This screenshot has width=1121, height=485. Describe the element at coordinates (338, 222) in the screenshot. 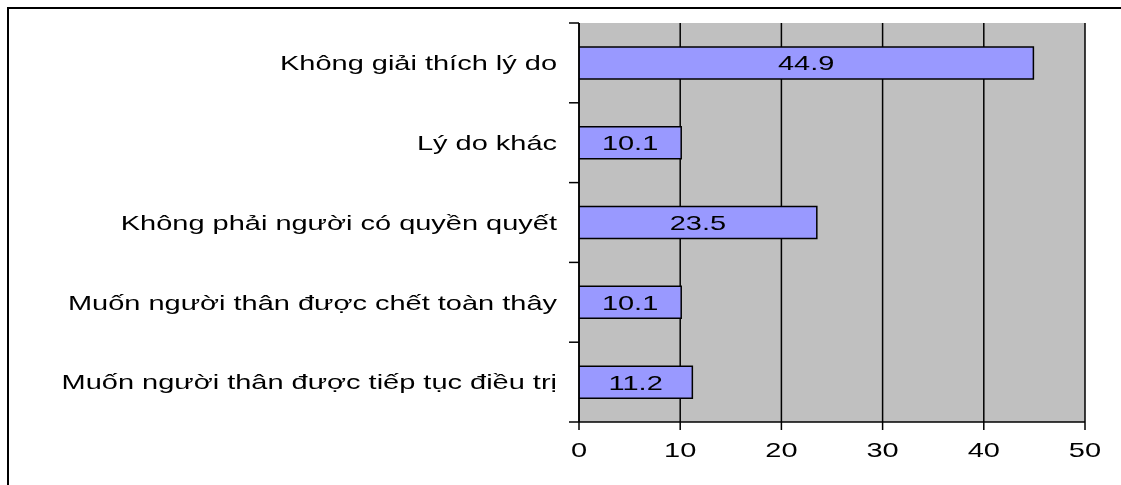

I see `y-tick-label: Không phải người có quyền quyết` at that location.